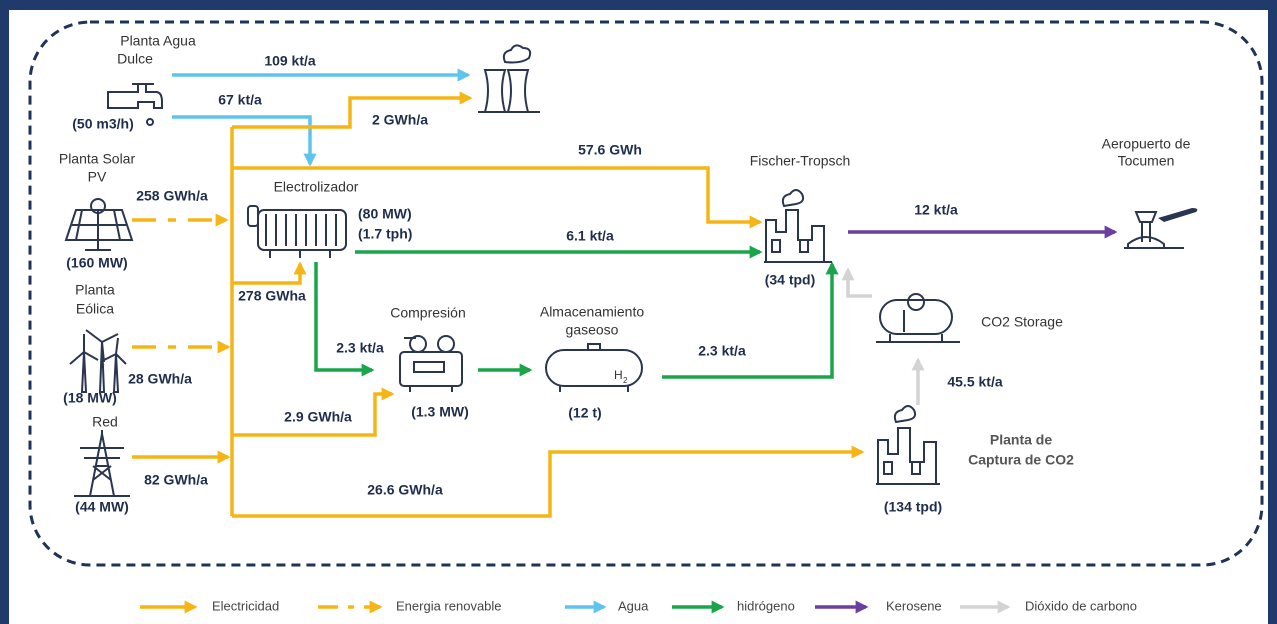 This screenshot has width=1277, height=624. What do you see at coordinates (160, 379) in the screenshot?
I see `flow-label: 28 GWh/a` at bounding box center [160, 379].